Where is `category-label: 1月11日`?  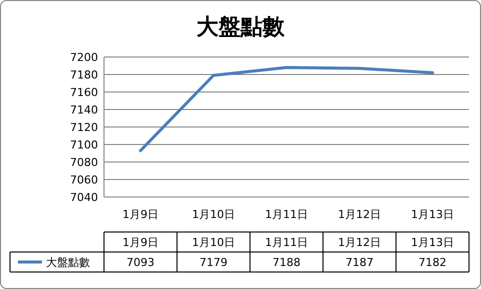
category-label: 1月11日 is located at coordinates (286, 242).